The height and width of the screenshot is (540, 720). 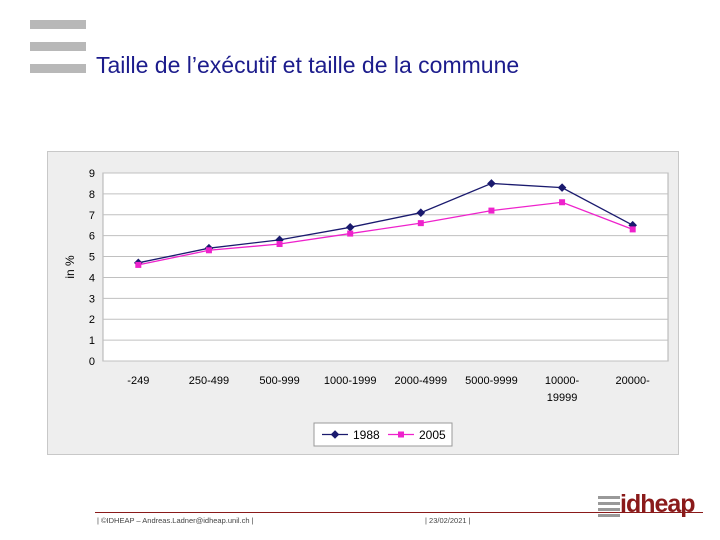 What do you see at coordinates (92, 216) in the screenshot?
I see `y-tick-label: 7` at bounding box center [92, 216].